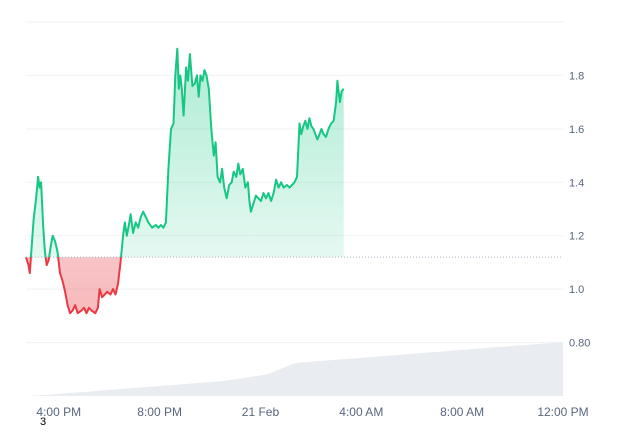  I want to click on volume-area, so click(294, 369).